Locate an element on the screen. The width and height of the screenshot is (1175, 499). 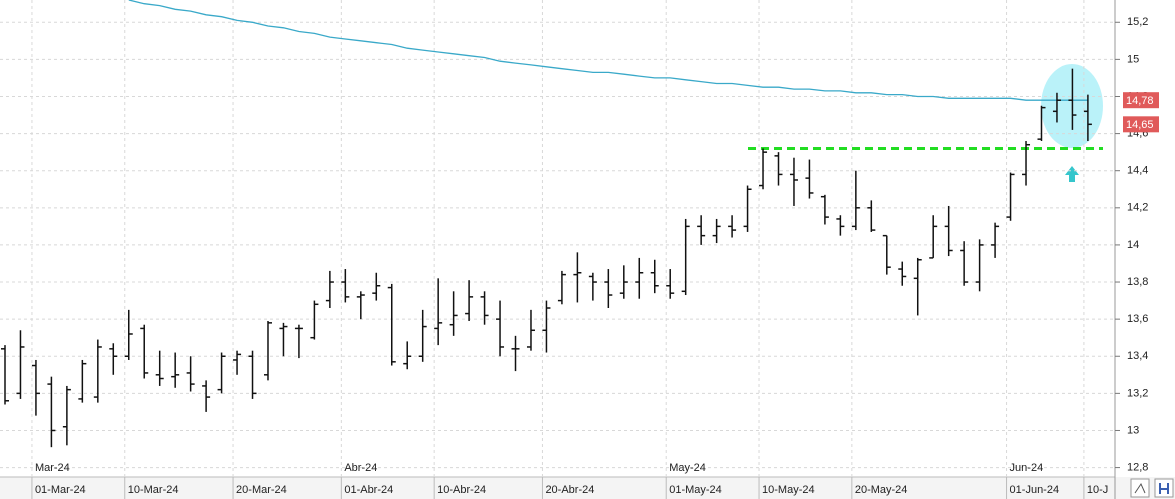
x-tick-label: 01-May-24 is located at coordinates (695, 490).